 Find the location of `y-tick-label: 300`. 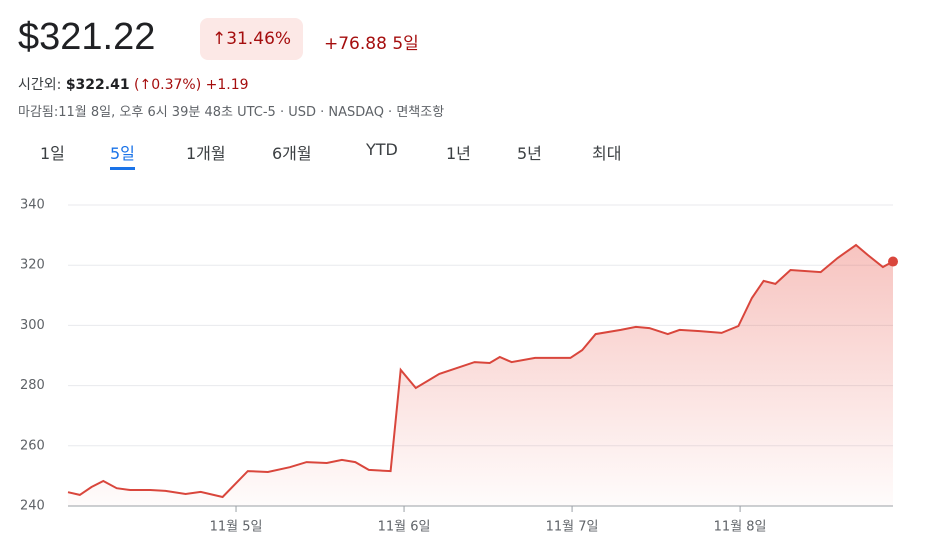

y-tick-label: 300 is located at coordinates (32, 325).